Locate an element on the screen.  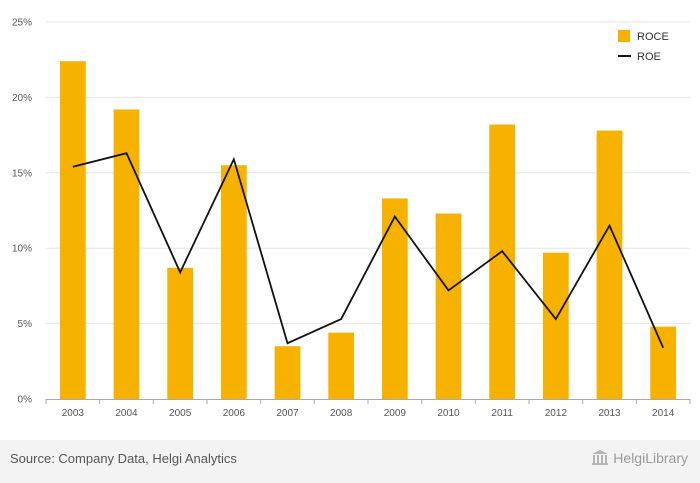
x-tick-label: 2013 is located at coordinates (609, 413).